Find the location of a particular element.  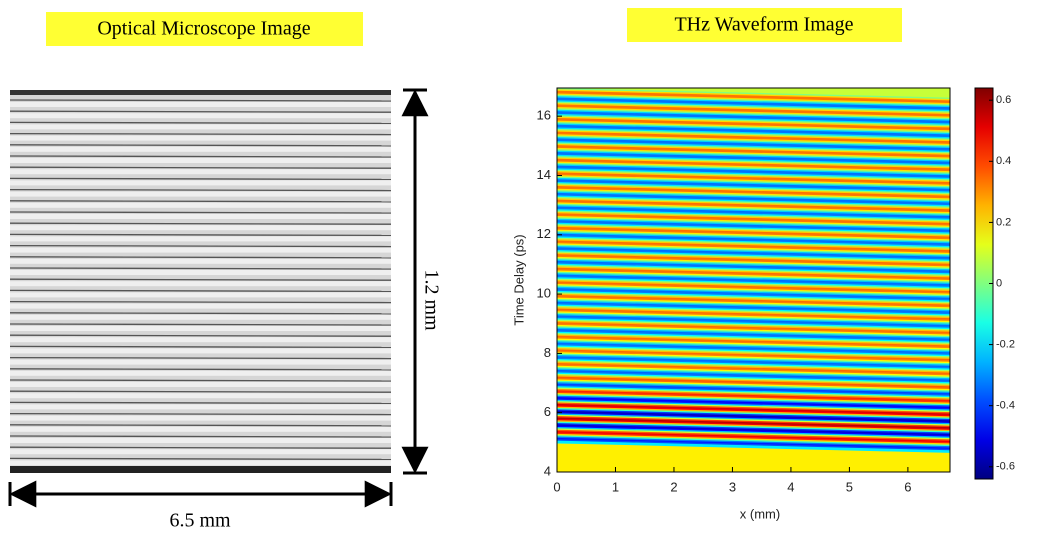

waveform-stripe is located at coordinates (753, 447).